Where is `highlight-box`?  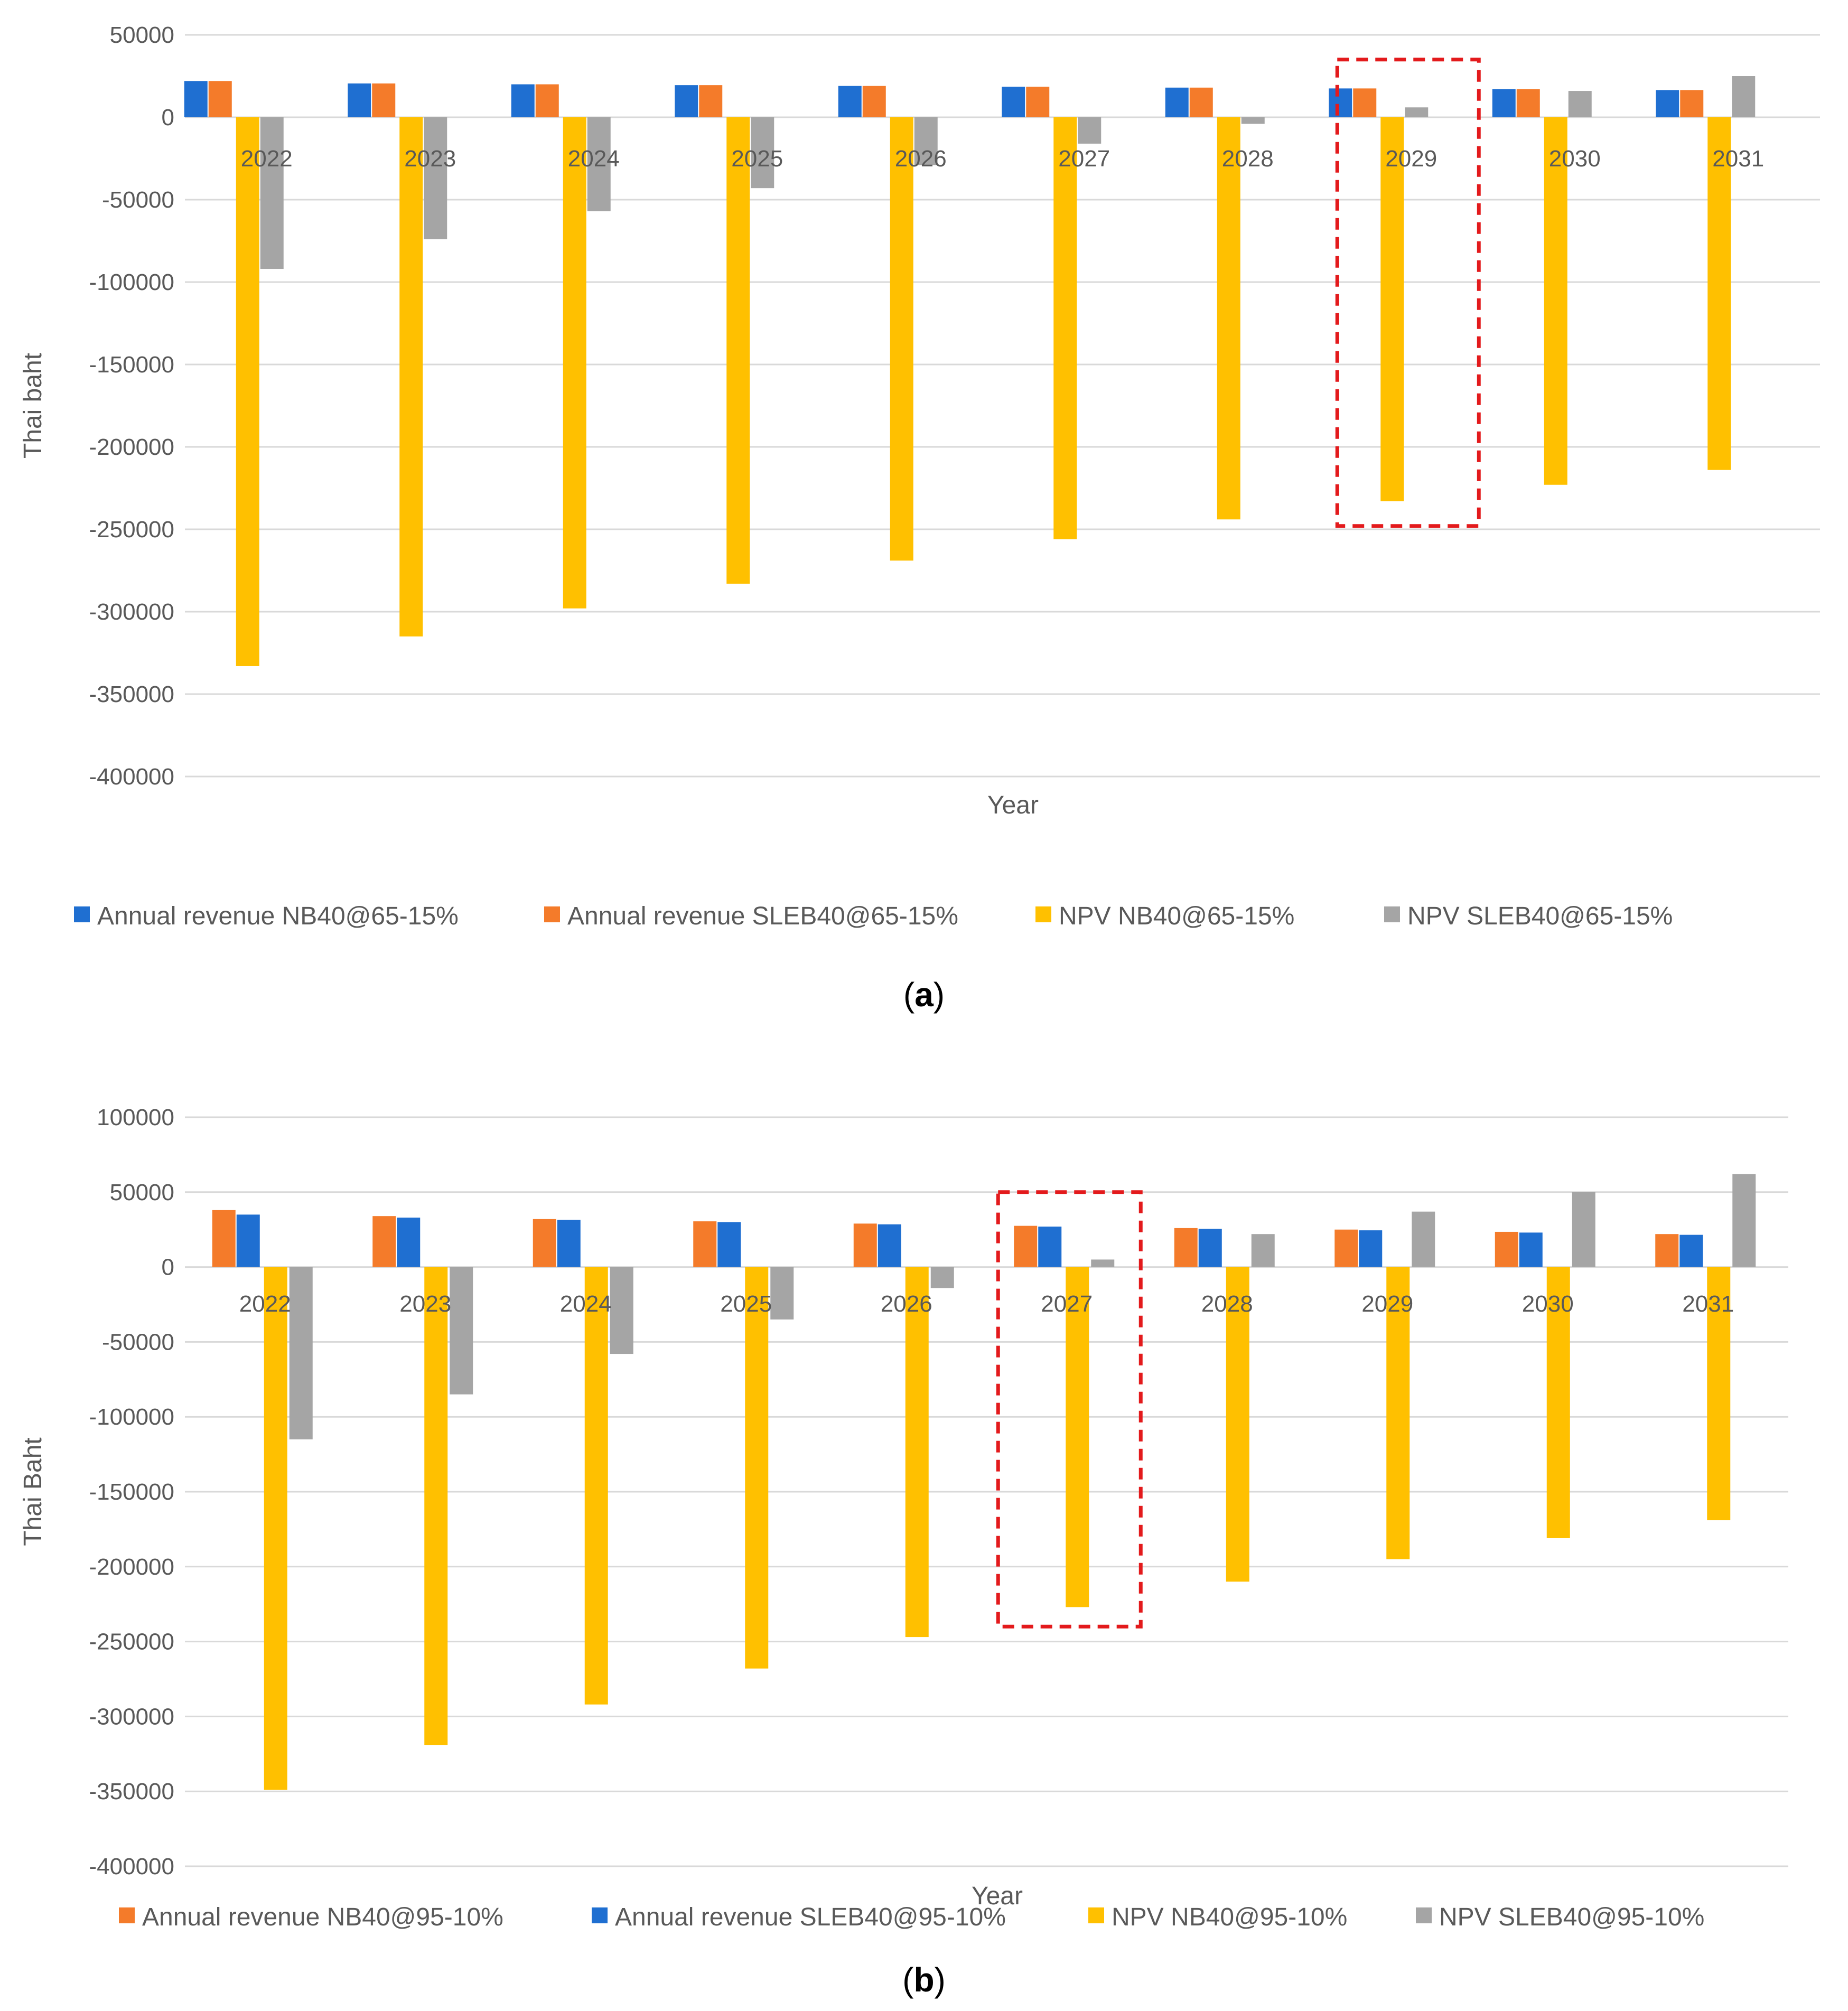
highlight-box is located at coordinates (1408, 293).